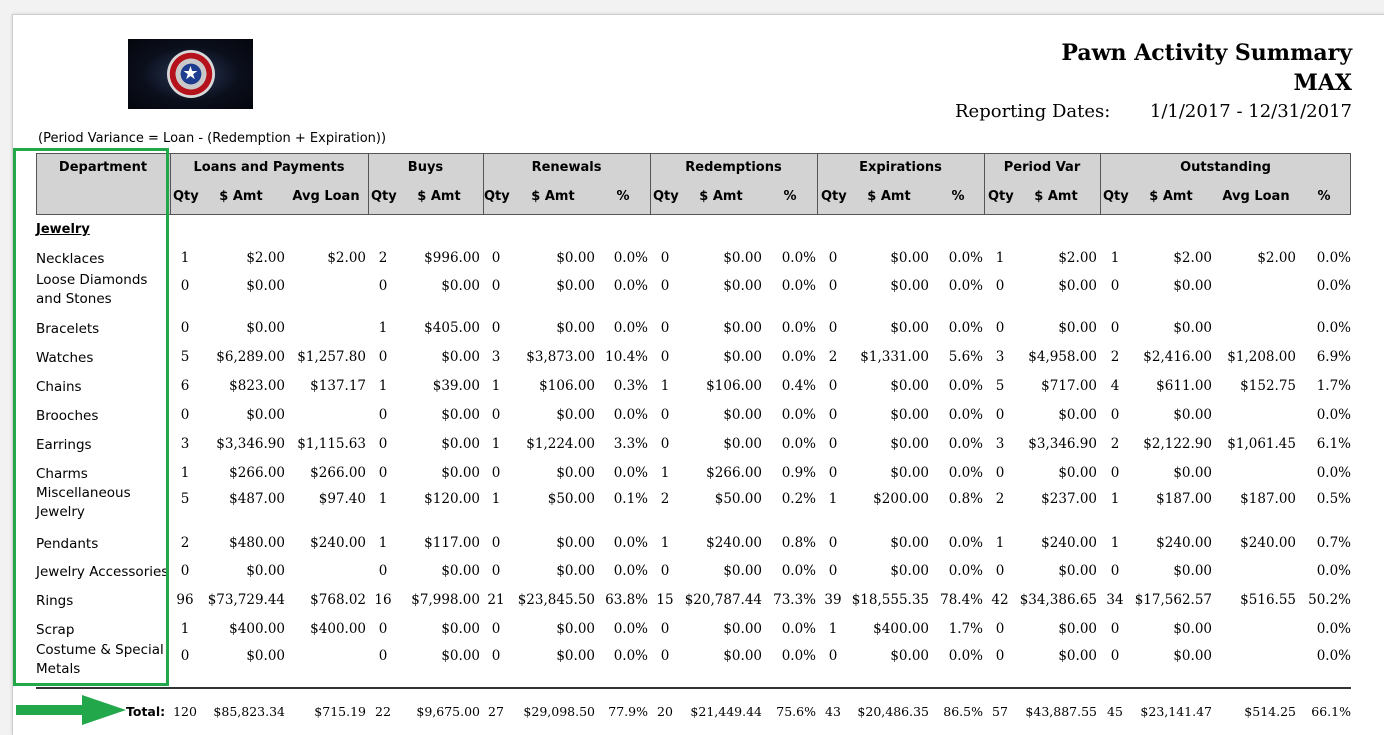 The height and width of the screenshot is (735, 1384). What do you see at coordinates (733, 167) in the screenshot?
I see `column-group-header: Redemptions` at bounding box center [733, 167].